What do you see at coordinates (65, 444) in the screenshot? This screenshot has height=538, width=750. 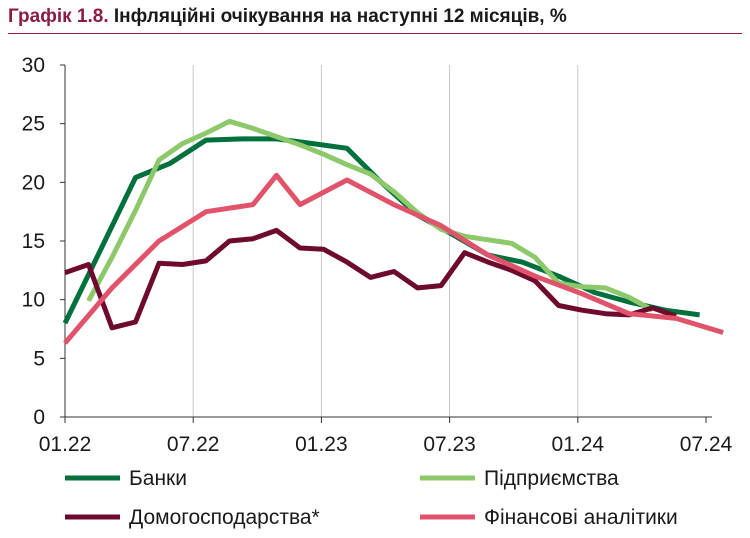 I see `x-tick-label: 01.22` at bounding box center [65, 444].